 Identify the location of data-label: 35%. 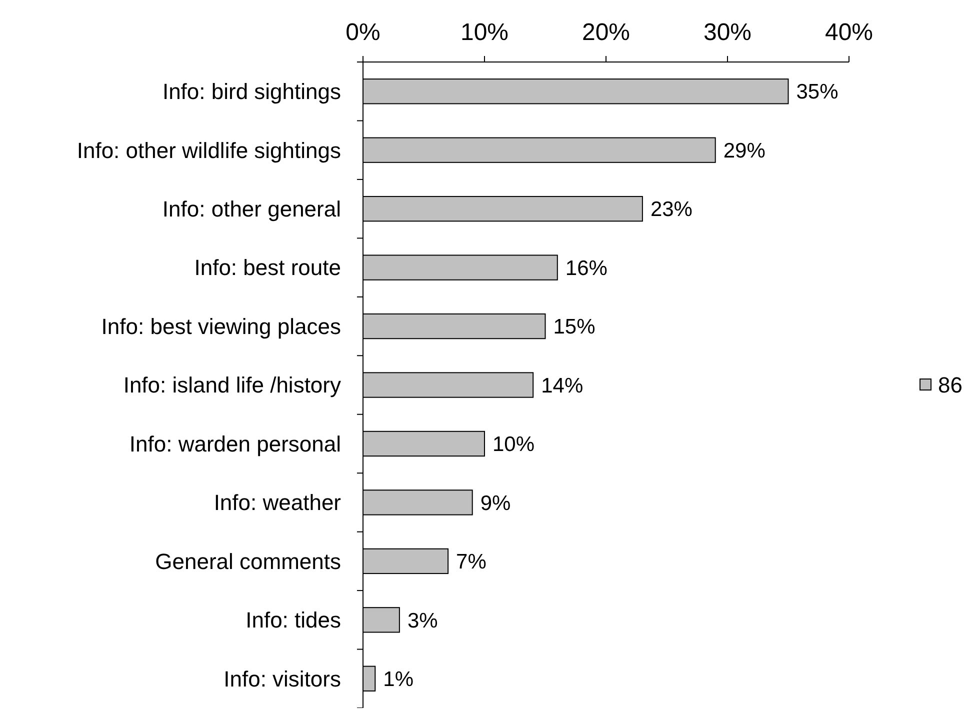
(817, 92).